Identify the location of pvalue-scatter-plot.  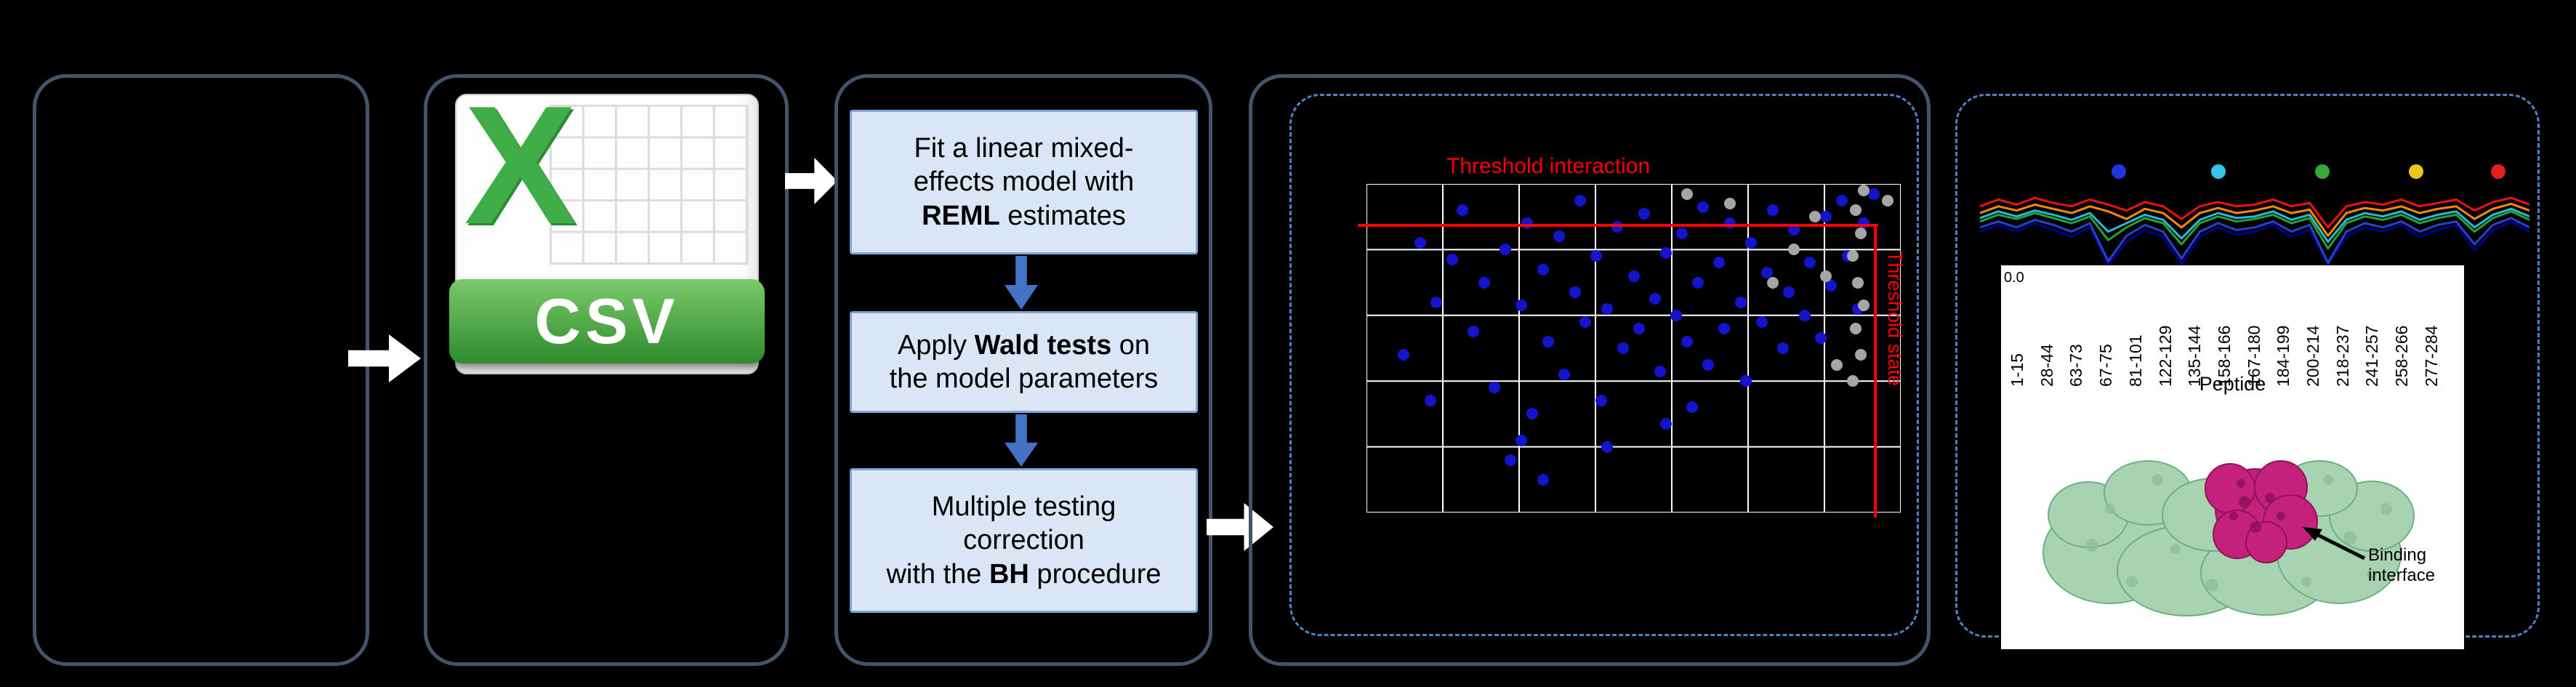
(1634, 348).